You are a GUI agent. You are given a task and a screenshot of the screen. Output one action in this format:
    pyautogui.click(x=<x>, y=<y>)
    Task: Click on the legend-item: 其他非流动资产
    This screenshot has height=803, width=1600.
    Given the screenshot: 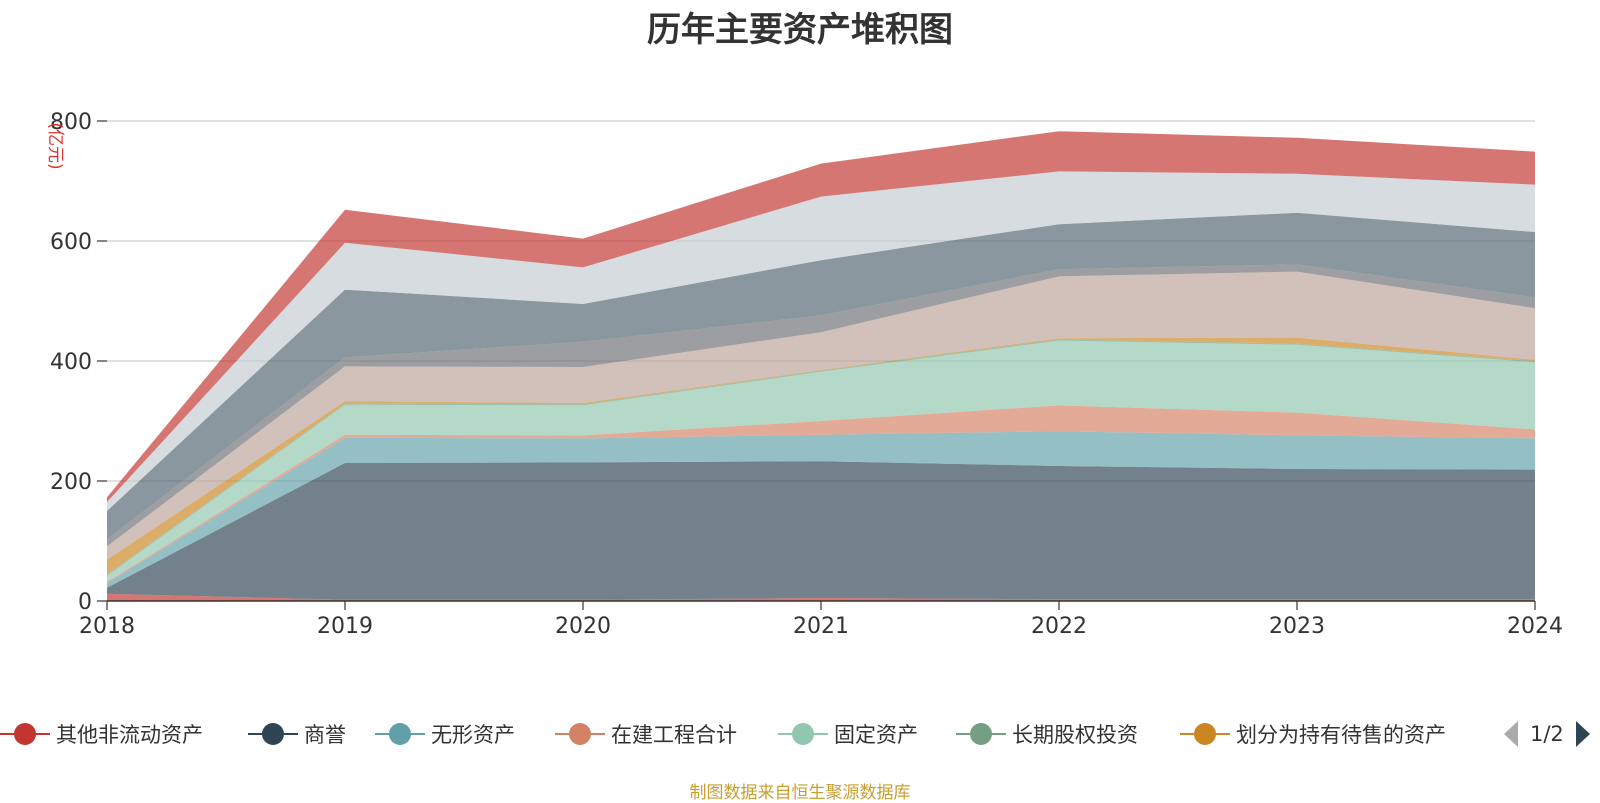 What is the action you would take?
    pyautogui.click(x=101, y=734)
    